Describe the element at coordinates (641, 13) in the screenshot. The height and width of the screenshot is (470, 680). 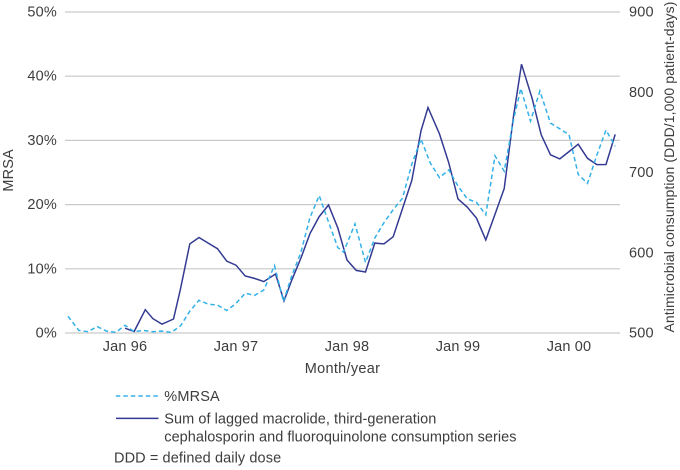
I see `svg-text: 900` at that location.